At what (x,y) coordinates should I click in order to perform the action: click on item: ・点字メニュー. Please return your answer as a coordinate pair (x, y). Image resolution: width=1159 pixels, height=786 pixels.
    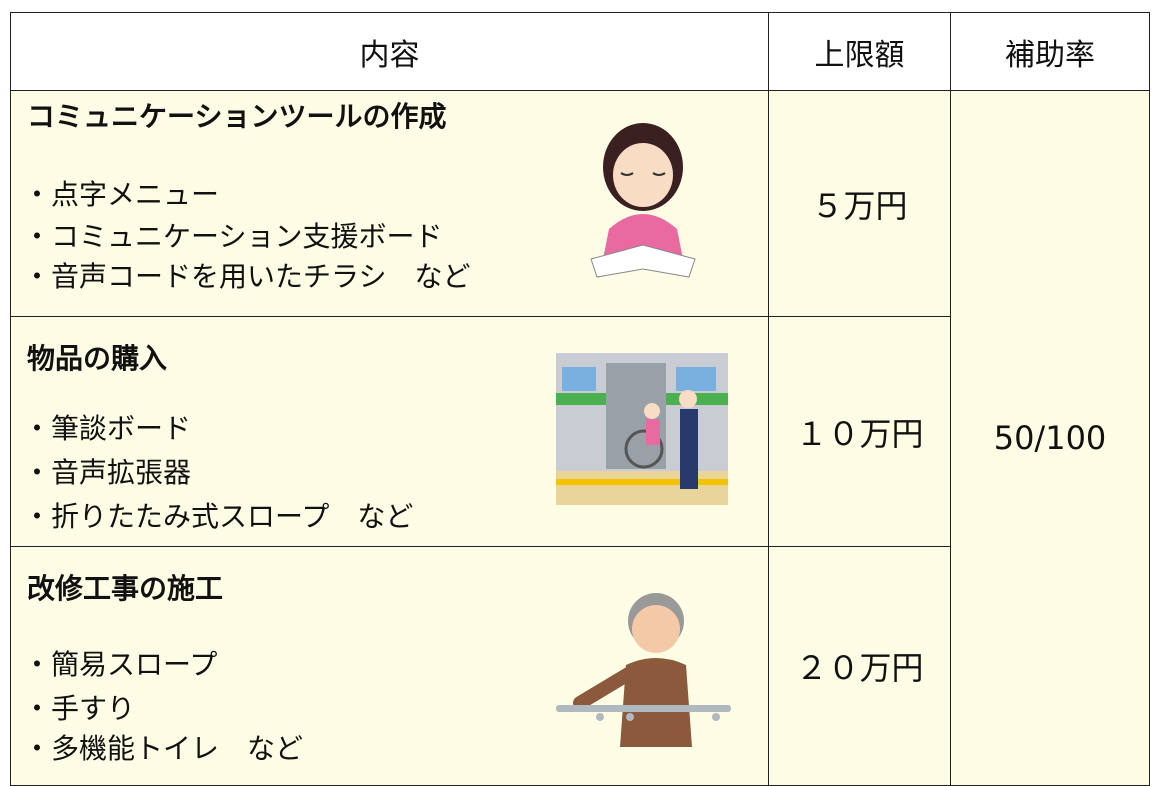
    Looking at the image, I should click on (121, 194).